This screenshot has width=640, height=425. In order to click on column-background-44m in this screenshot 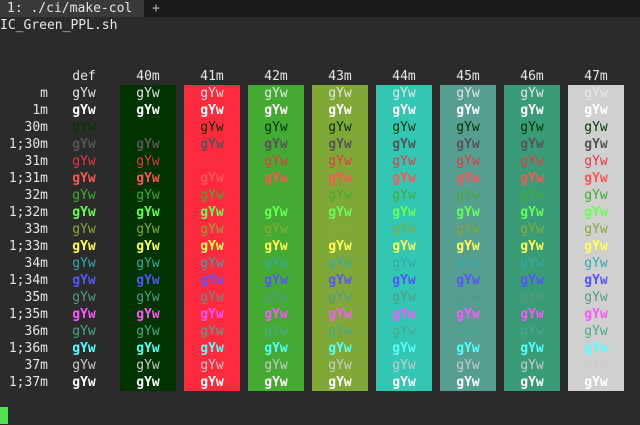, I will do `click(404, 238)`.